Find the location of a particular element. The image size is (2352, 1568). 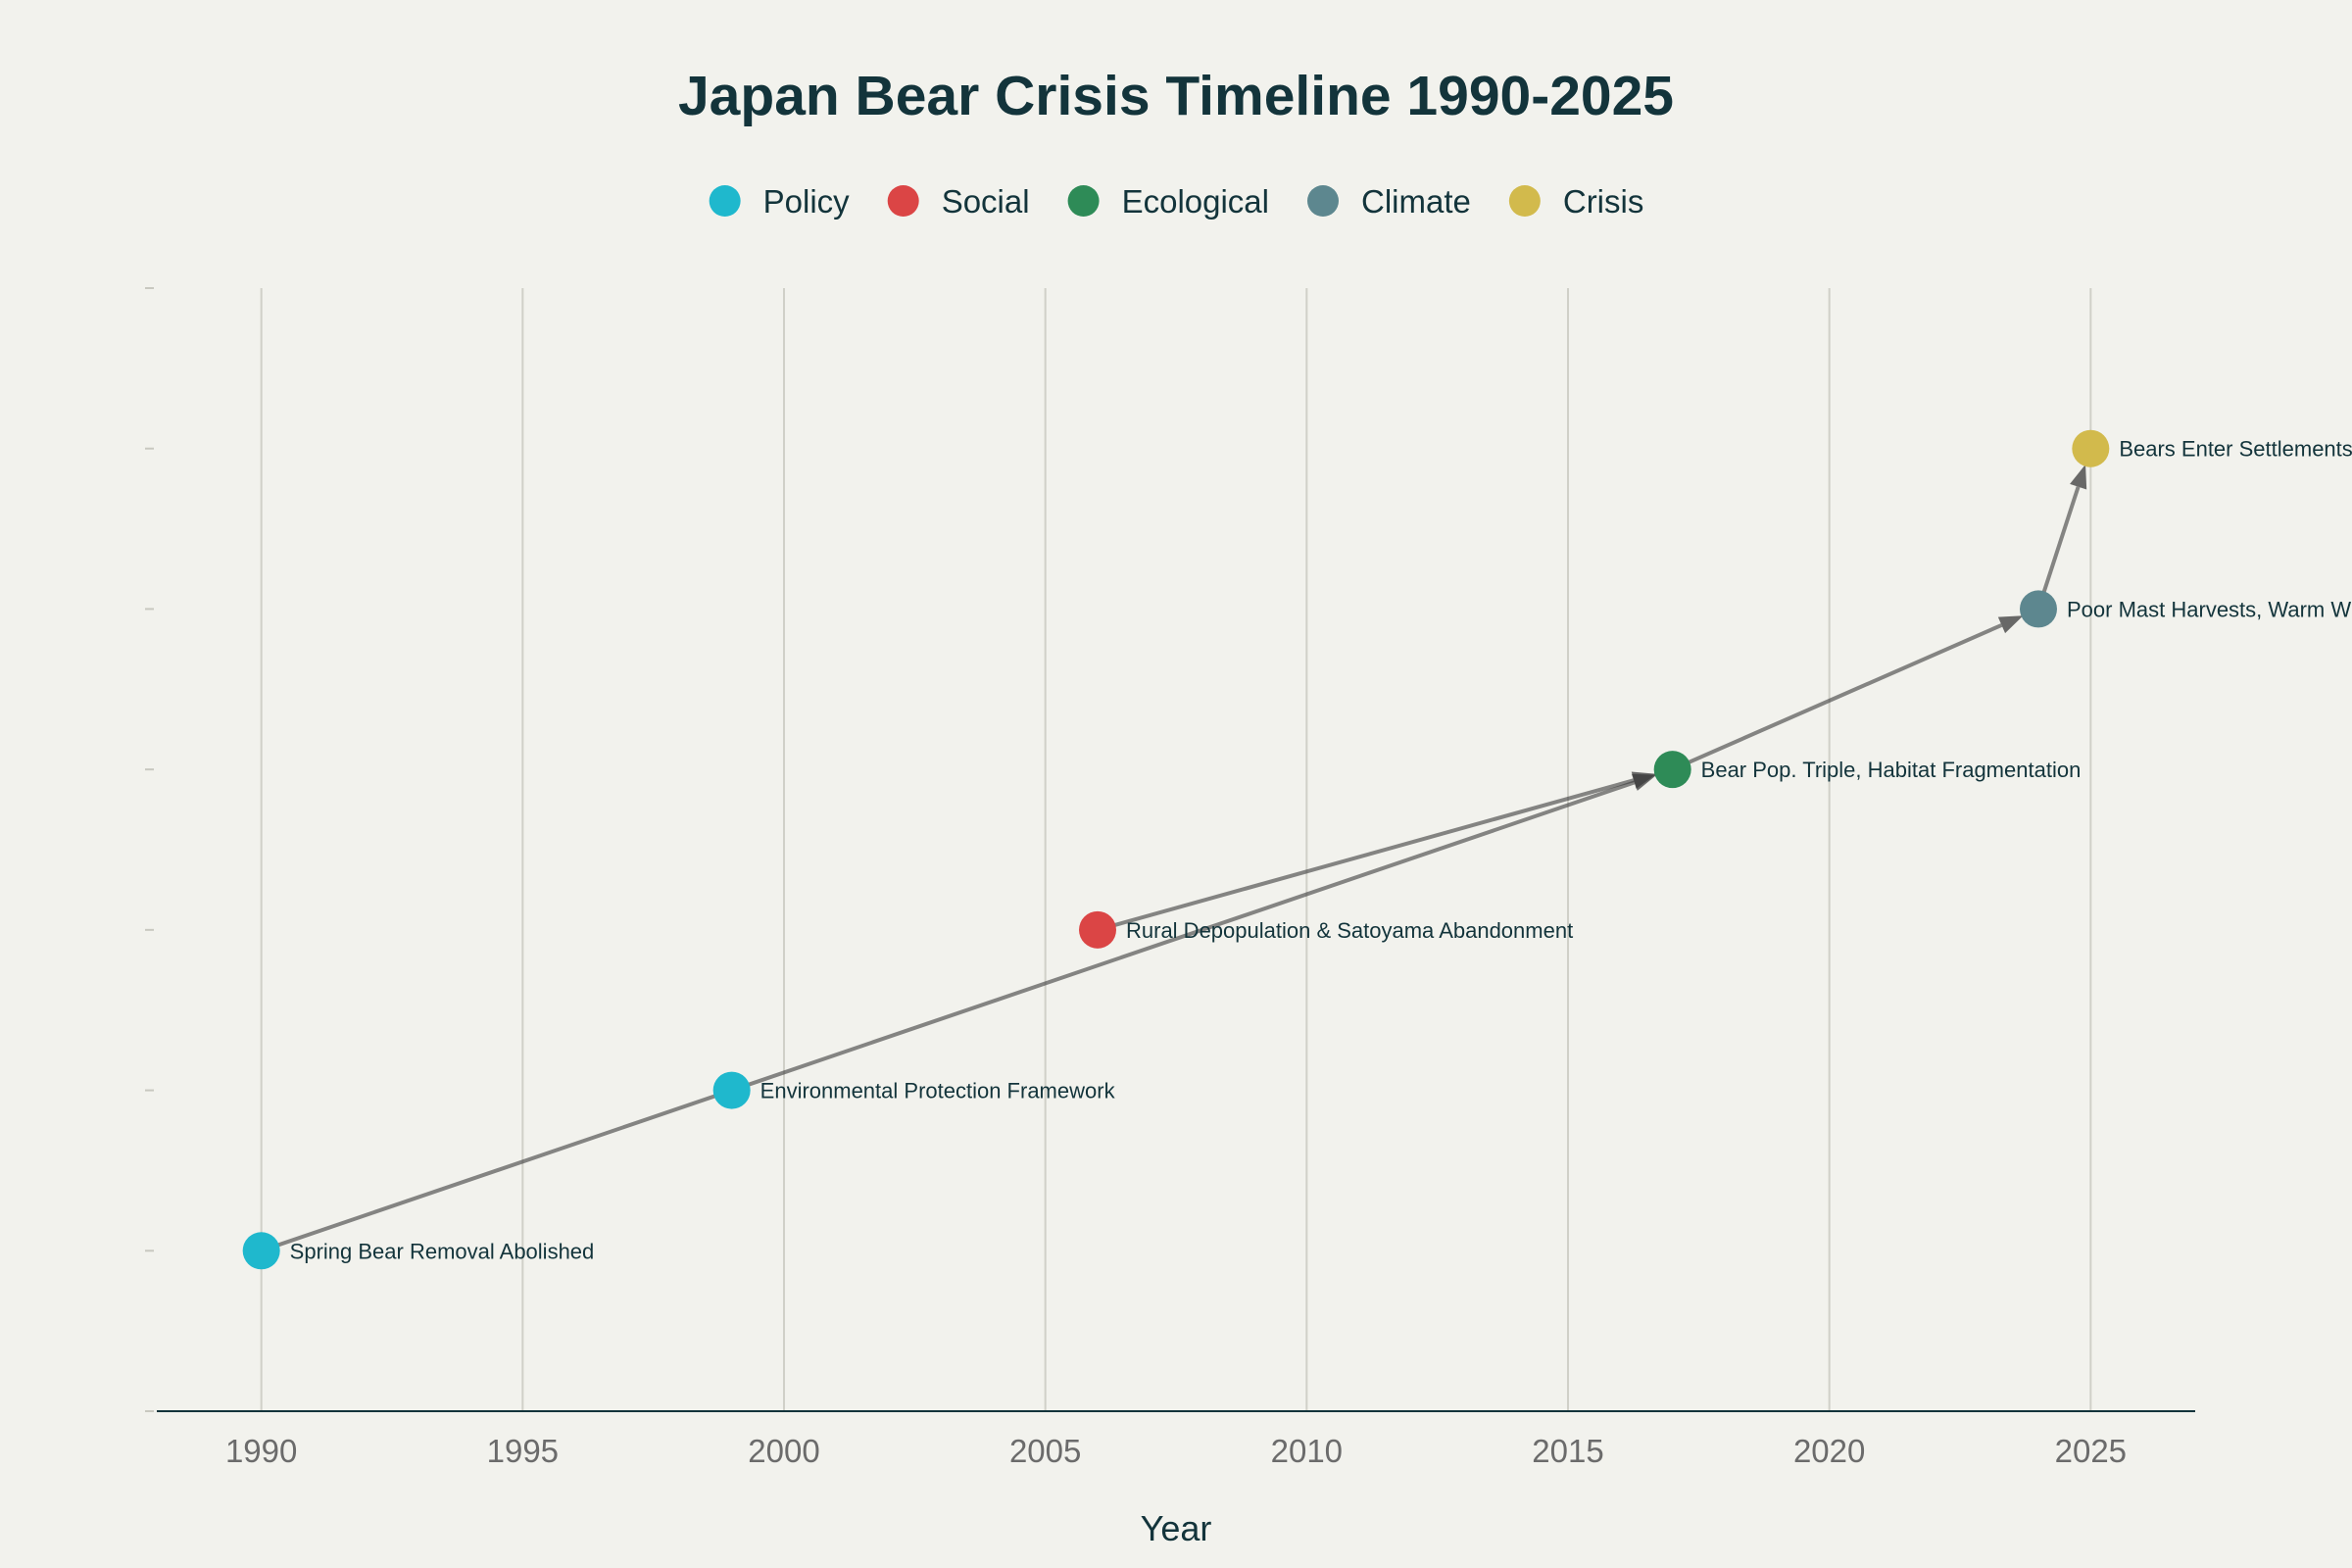

x-tick-label: 2010 is located at coordinates (1307, 1451).